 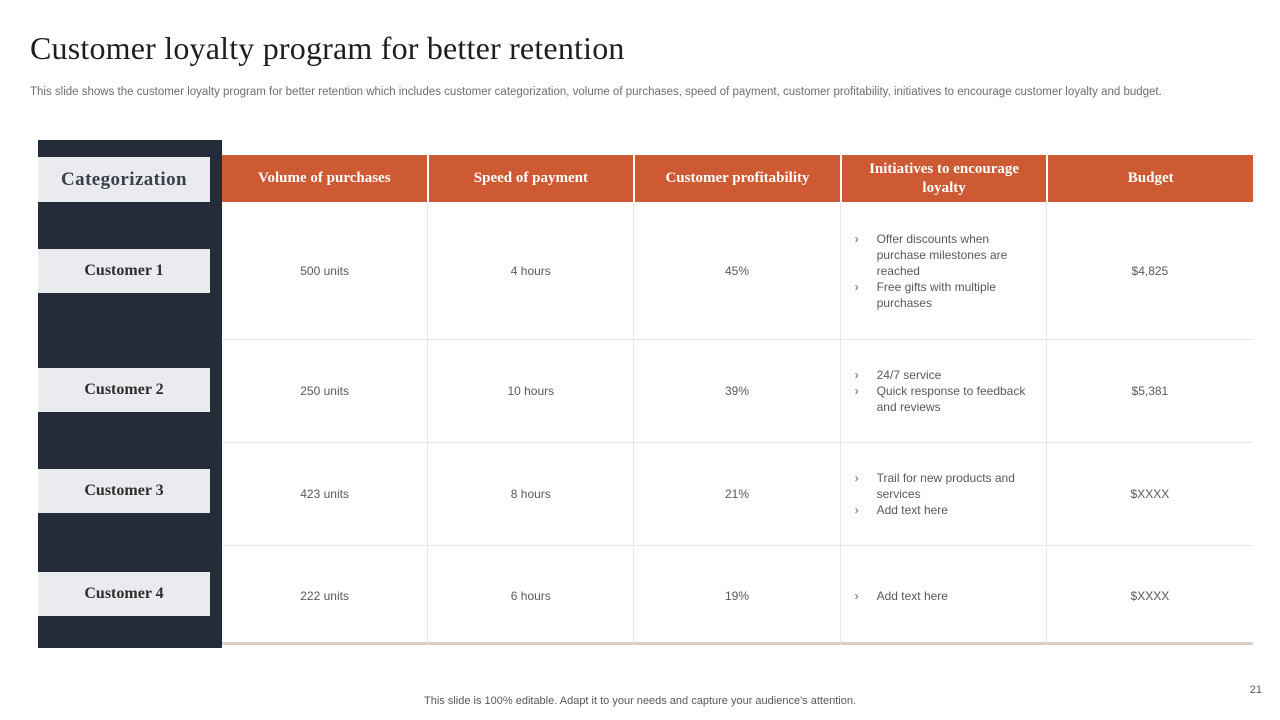 I want to click on column-header-speed: Speed of payment, so click(x=531, y=178).